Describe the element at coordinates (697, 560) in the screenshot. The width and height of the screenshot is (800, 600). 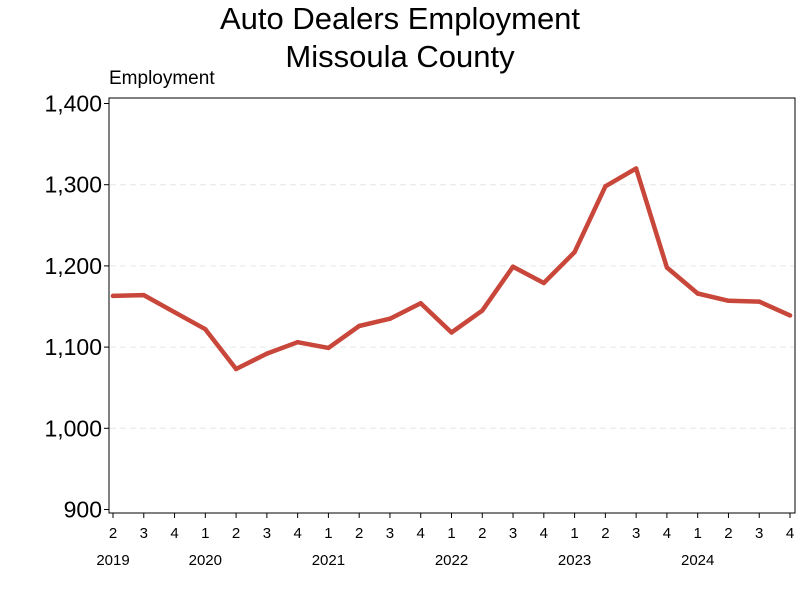
I see `year-label: 2024` at that location.